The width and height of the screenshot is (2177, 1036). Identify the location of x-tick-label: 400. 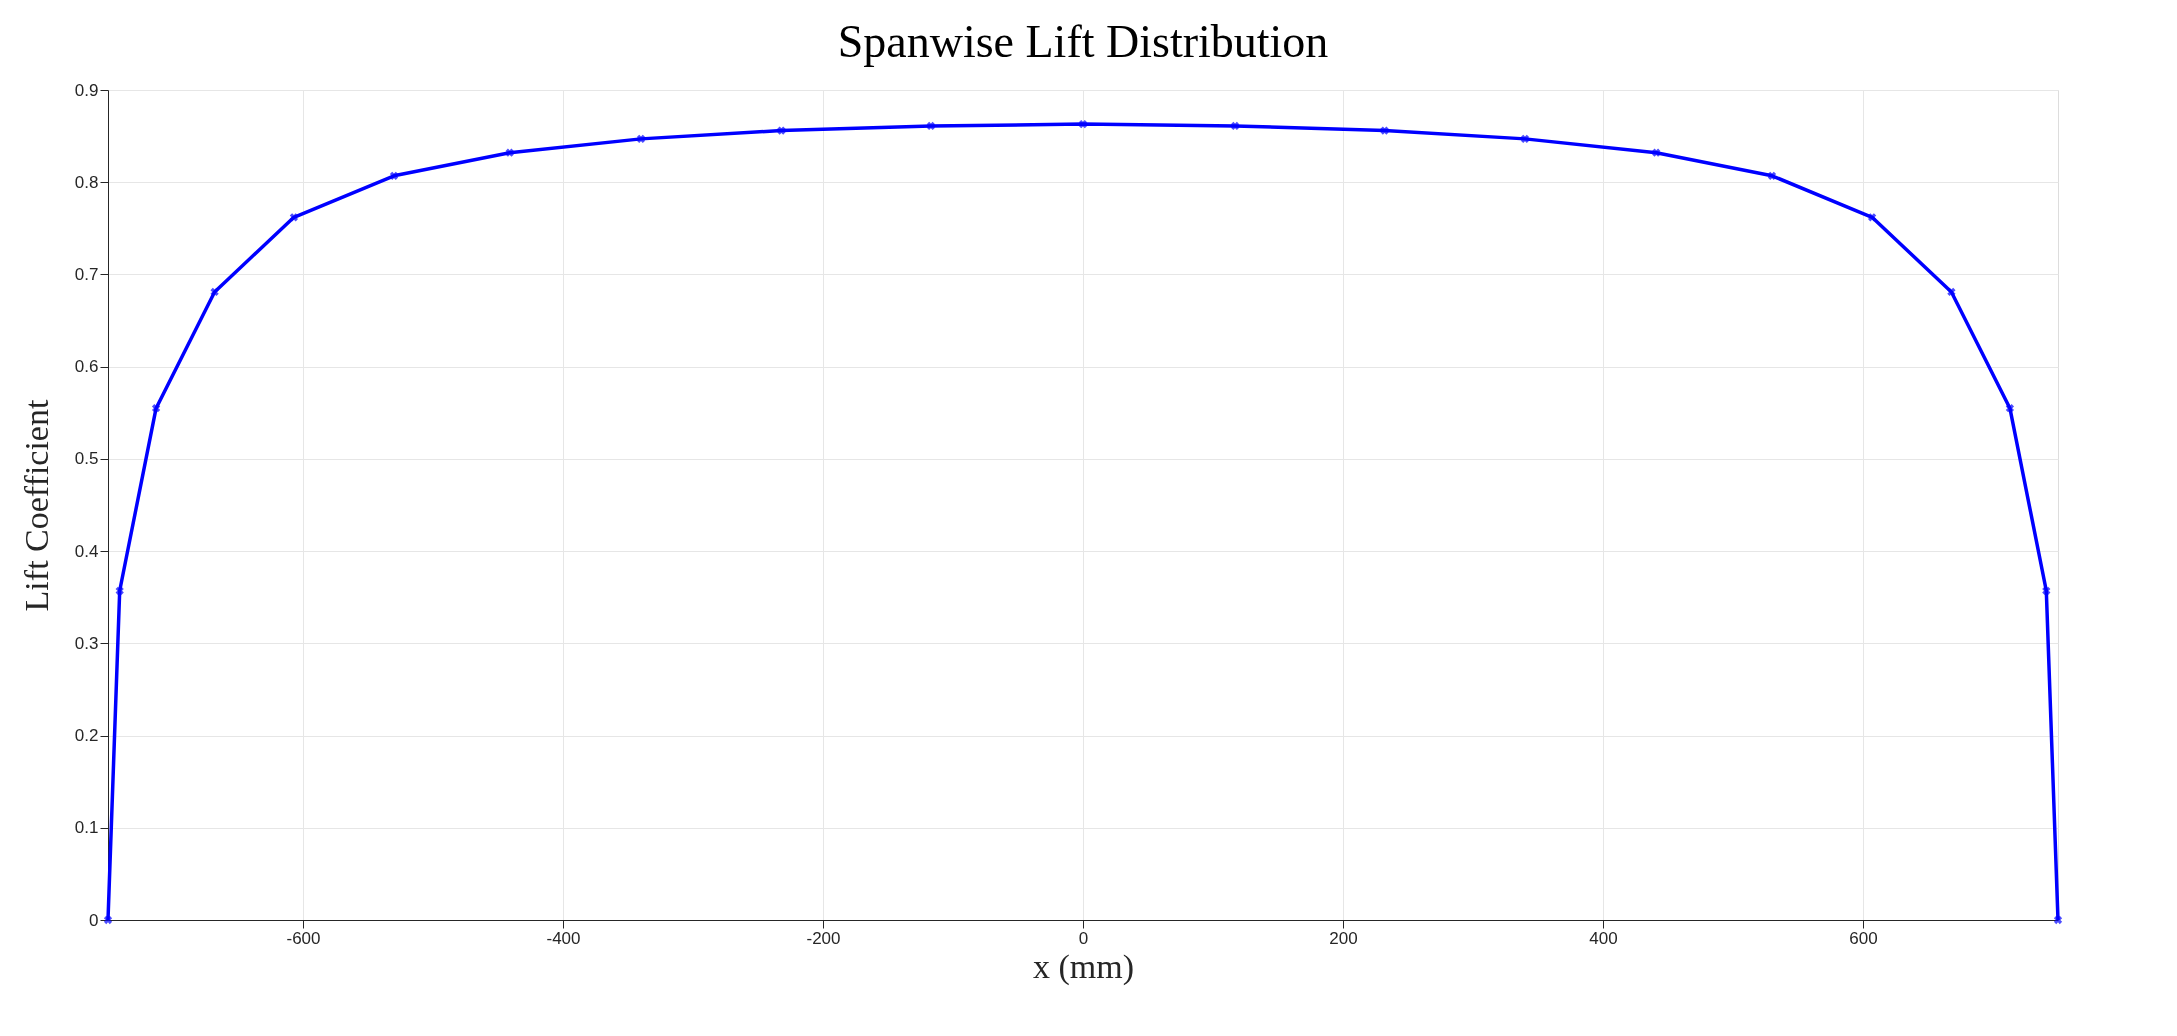
(1603, 938).